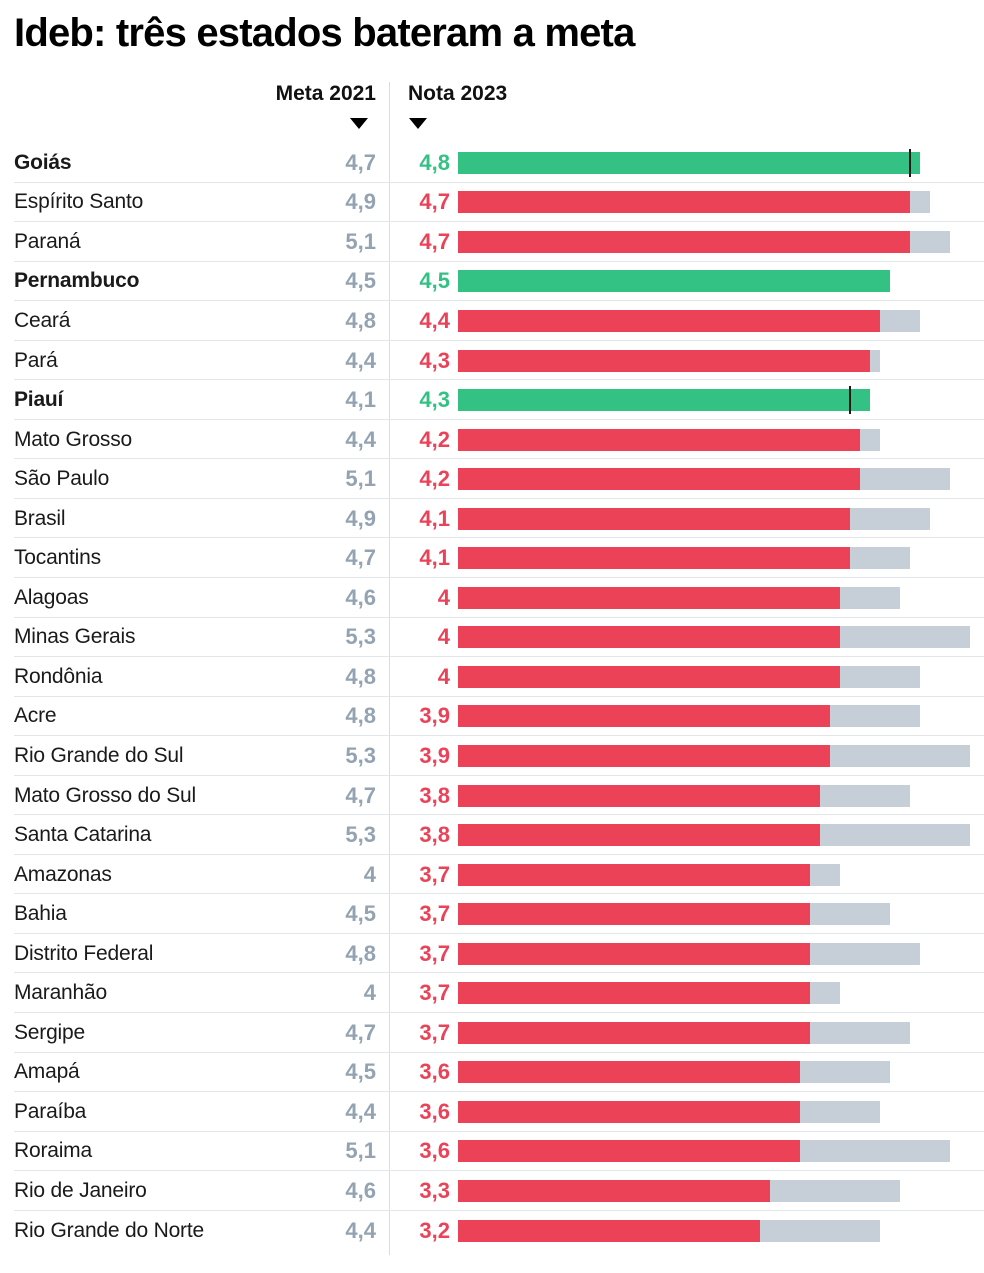 The width and height of the screenshot is (984, 1273). Describe the element at coordinates (60, 993) in the screenshot. I see `state-label: Maranhão` at that location.